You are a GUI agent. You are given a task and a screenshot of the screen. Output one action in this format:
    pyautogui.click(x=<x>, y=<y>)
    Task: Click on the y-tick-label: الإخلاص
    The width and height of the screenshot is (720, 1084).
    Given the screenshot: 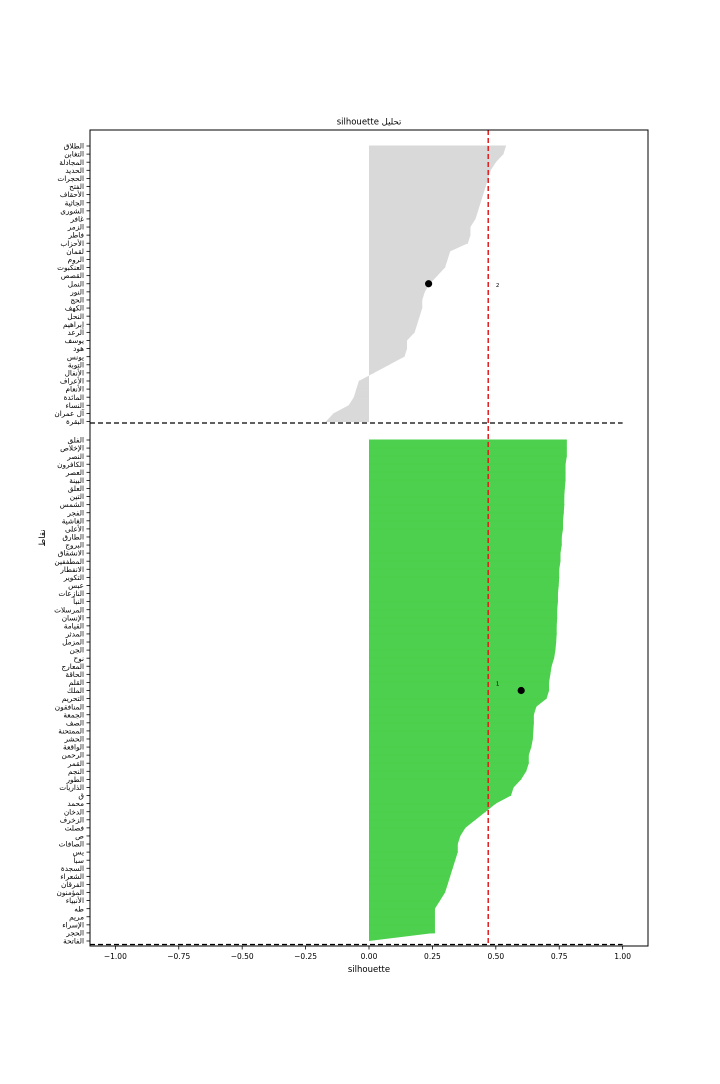 What is the action you would take?
    pyautogui.click(x=72, y=448)
    